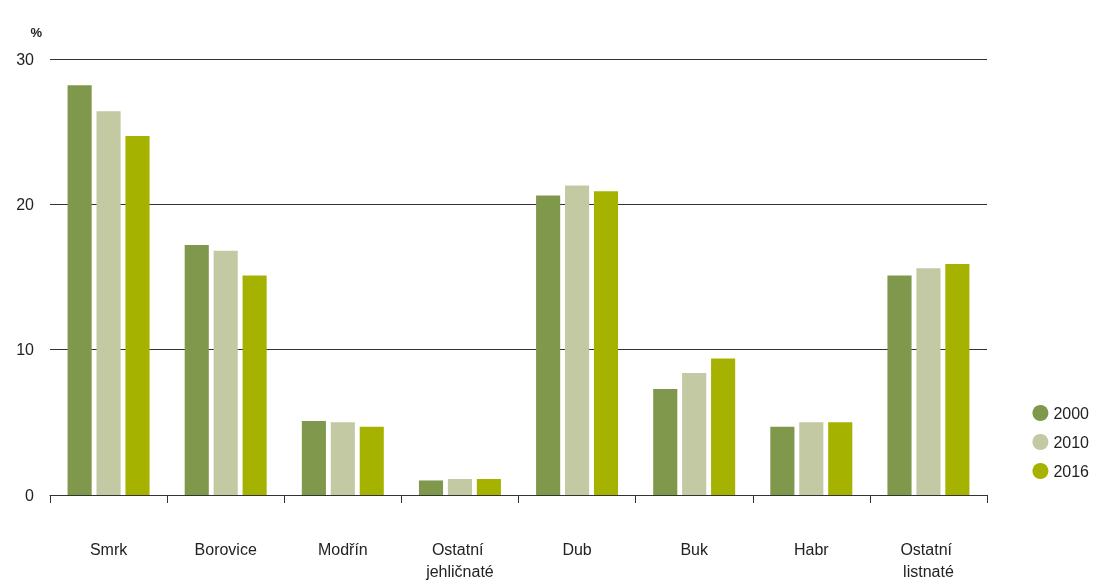 The width and height of the screenshot is (1099, 583). Describe the element at coordinates (1071, 471) in the screenshot. I see `legend-label: 2016` at that location.